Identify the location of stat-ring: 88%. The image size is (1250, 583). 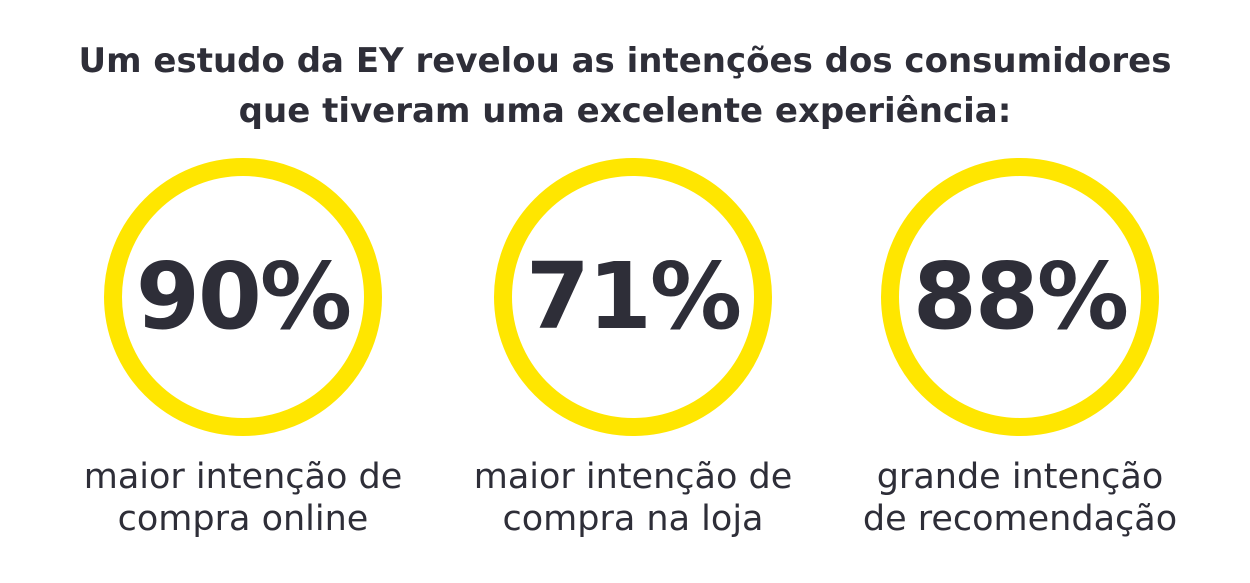
(1020, 297).